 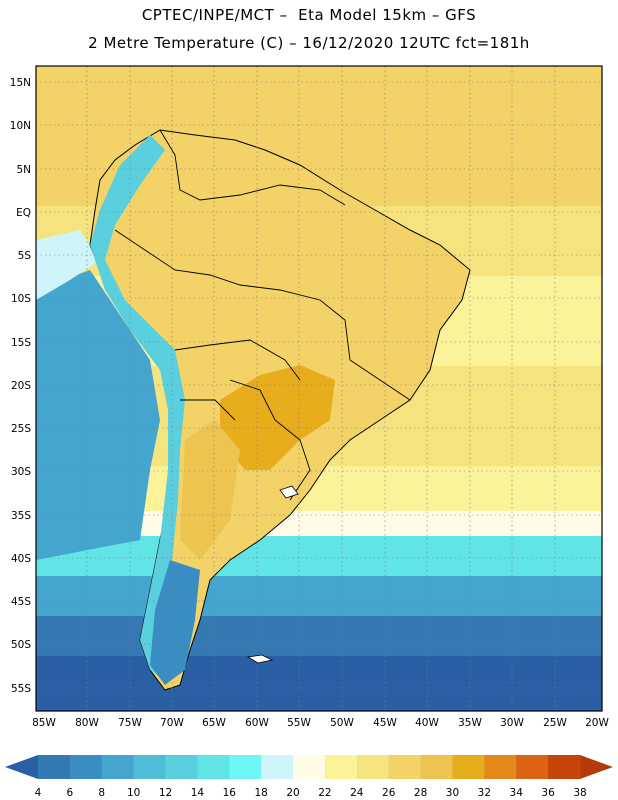 I want to click on colorbar-tick-label: 4, so click(x=38, y=793).